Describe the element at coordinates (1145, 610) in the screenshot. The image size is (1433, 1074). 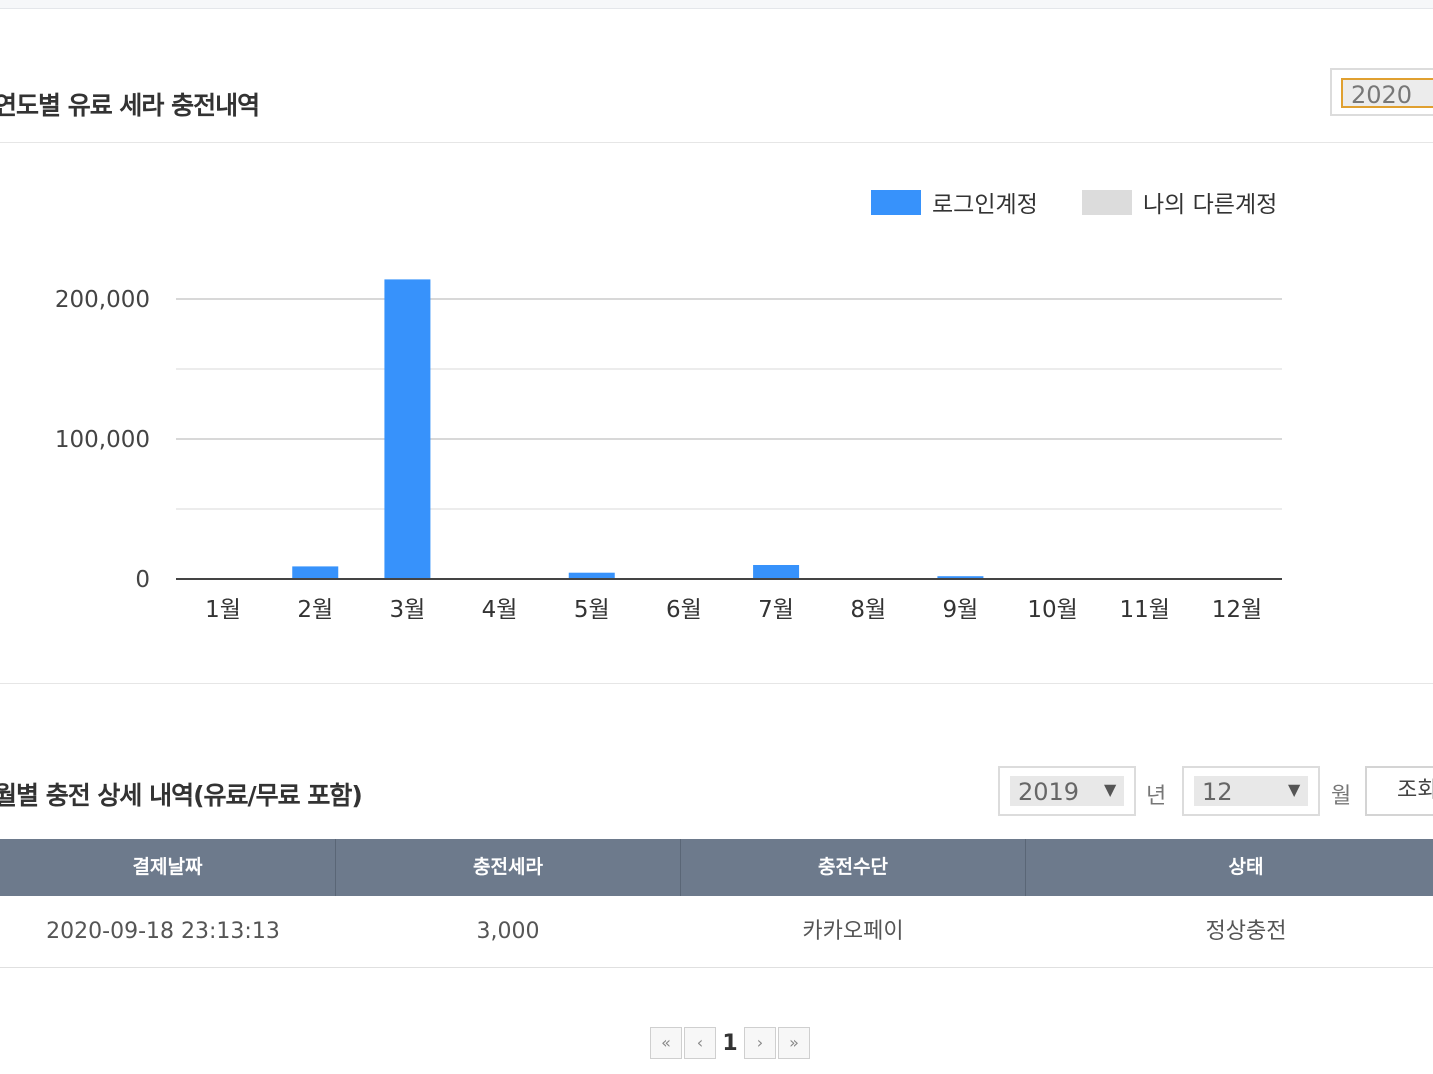
I see `x-tick-label: 11월` at that location.